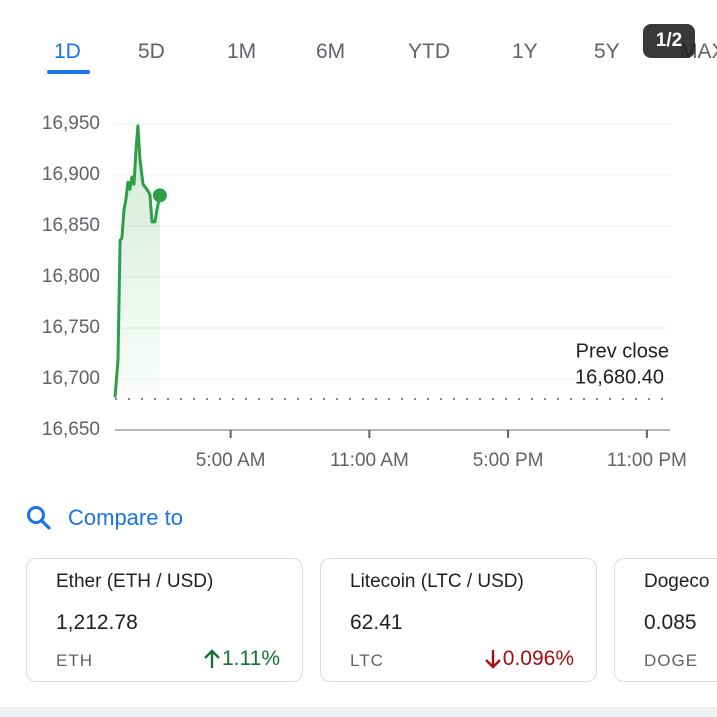 Image resolution: width=717 pixels, height=717 pixels. What do you see at coordinates (251, 658) in the screenshot?
I see `change-value: 1.11%` at bounding box center [251, 658].